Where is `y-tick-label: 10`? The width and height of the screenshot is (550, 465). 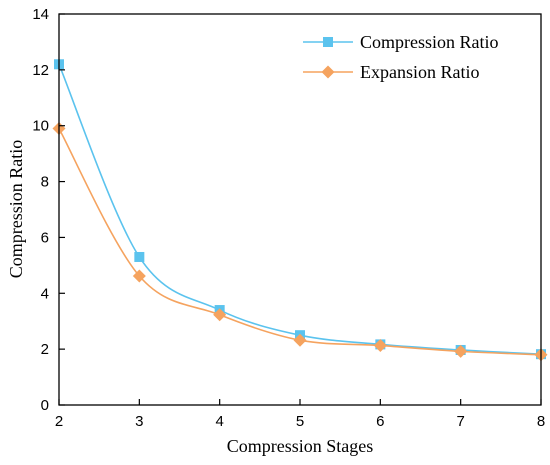 y-tick-label: 10 is located at coordinates (40, 126).